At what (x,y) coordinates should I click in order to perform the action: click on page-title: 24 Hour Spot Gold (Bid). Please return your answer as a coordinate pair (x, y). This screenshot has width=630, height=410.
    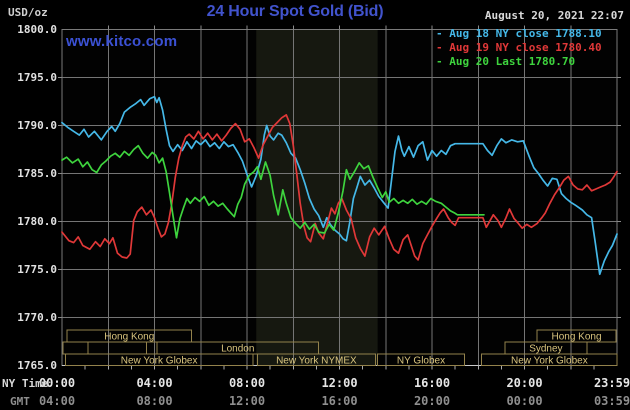
    Looking at the image, I should click on (295, 11).